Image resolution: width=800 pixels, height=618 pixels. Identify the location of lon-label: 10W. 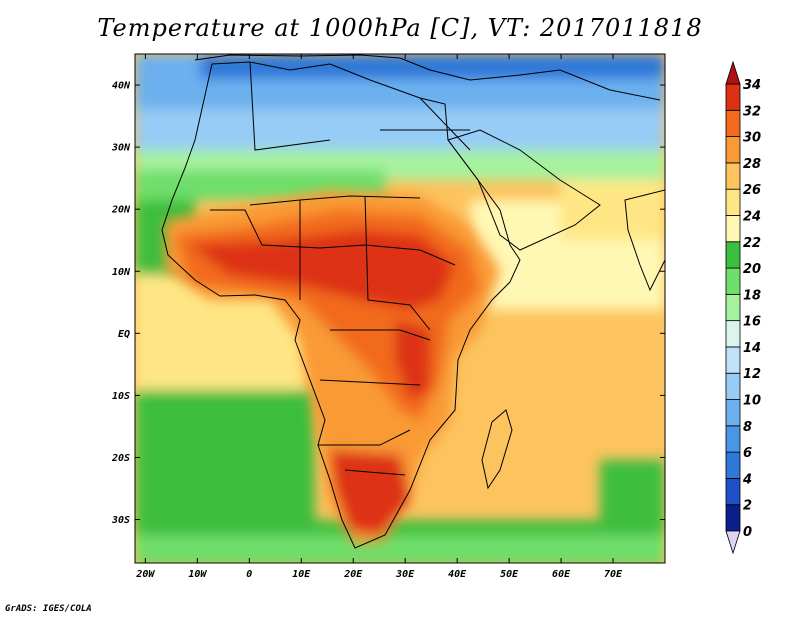
(197, 574).